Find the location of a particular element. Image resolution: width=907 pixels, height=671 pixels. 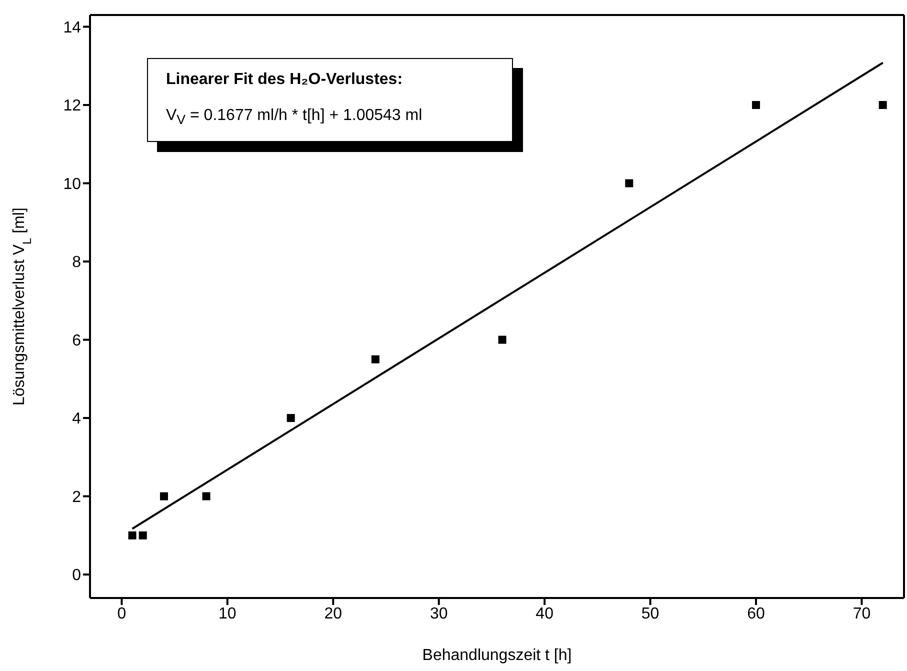

x-tick-label: 70 is located at coordinates (861, 613).